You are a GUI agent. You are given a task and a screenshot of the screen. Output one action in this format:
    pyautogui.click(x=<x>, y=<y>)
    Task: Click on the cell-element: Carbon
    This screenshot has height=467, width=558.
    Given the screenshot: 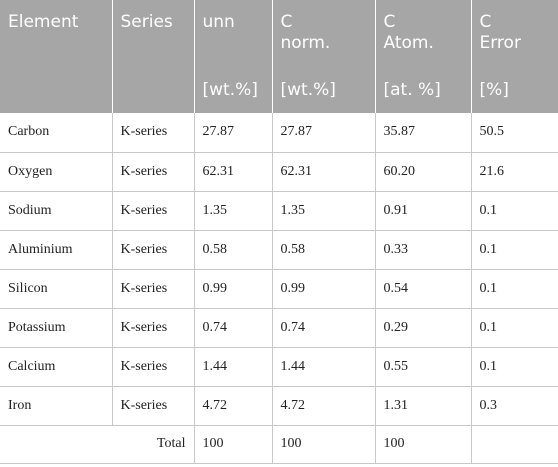 What is the action you would take?
    pyautogui.click(x=56, y=133)
    